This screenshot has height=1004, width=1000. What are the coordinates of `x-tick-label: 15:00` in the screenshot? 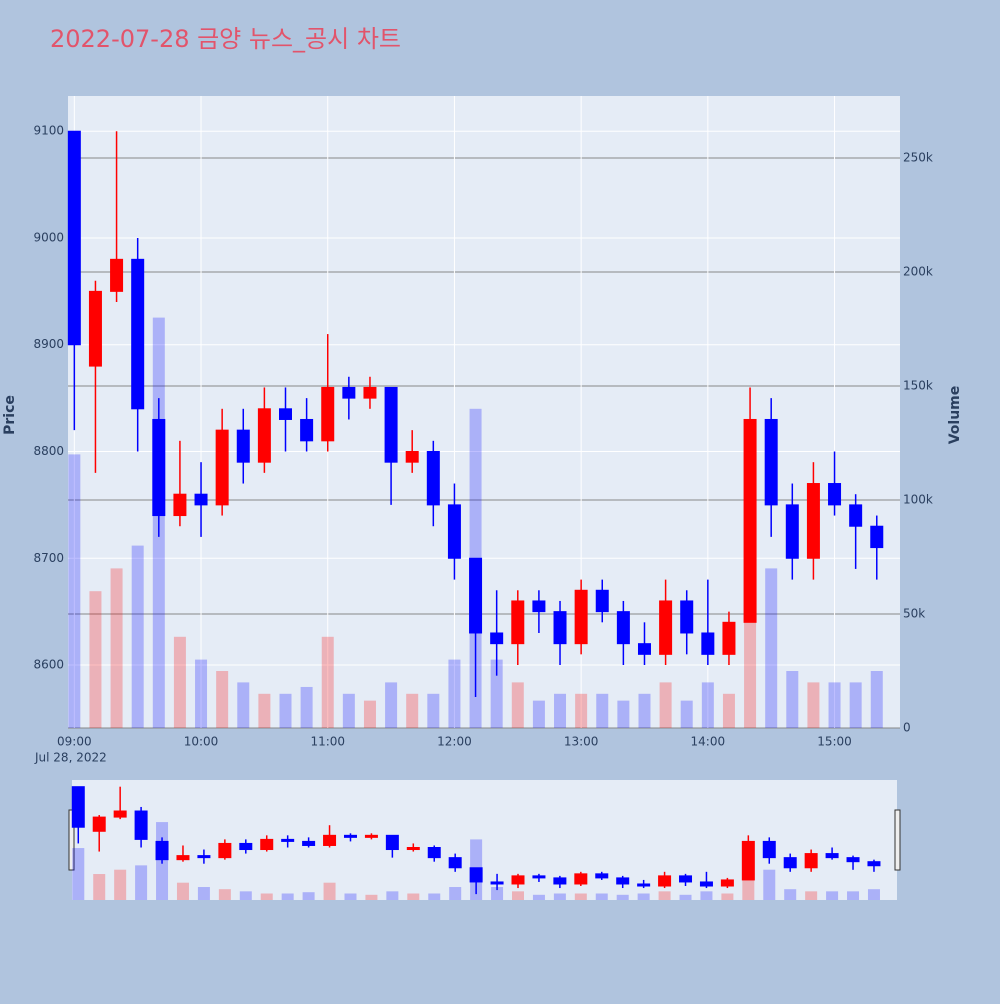 It's located at (834, 742).